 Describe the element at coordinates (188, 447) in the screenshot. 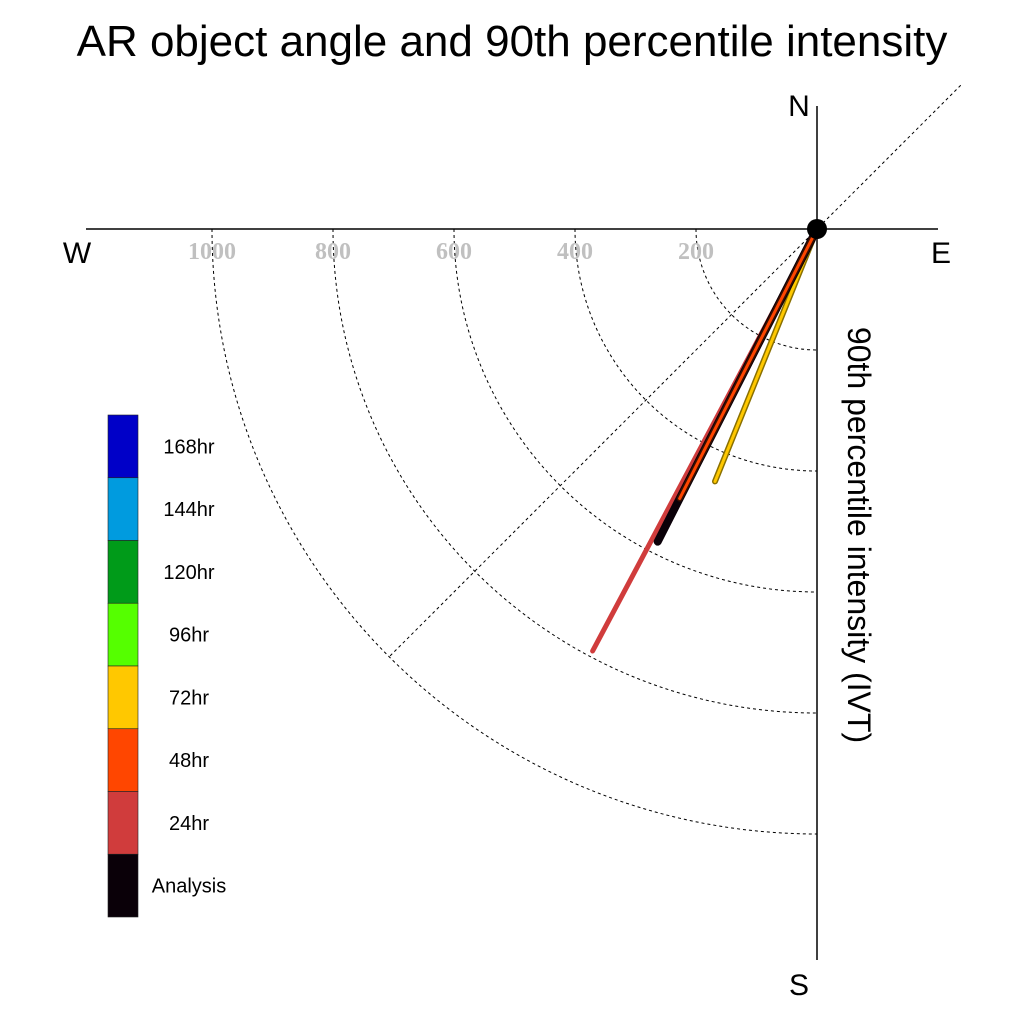

I see `legend-label-168hr: 168hr` at that location.